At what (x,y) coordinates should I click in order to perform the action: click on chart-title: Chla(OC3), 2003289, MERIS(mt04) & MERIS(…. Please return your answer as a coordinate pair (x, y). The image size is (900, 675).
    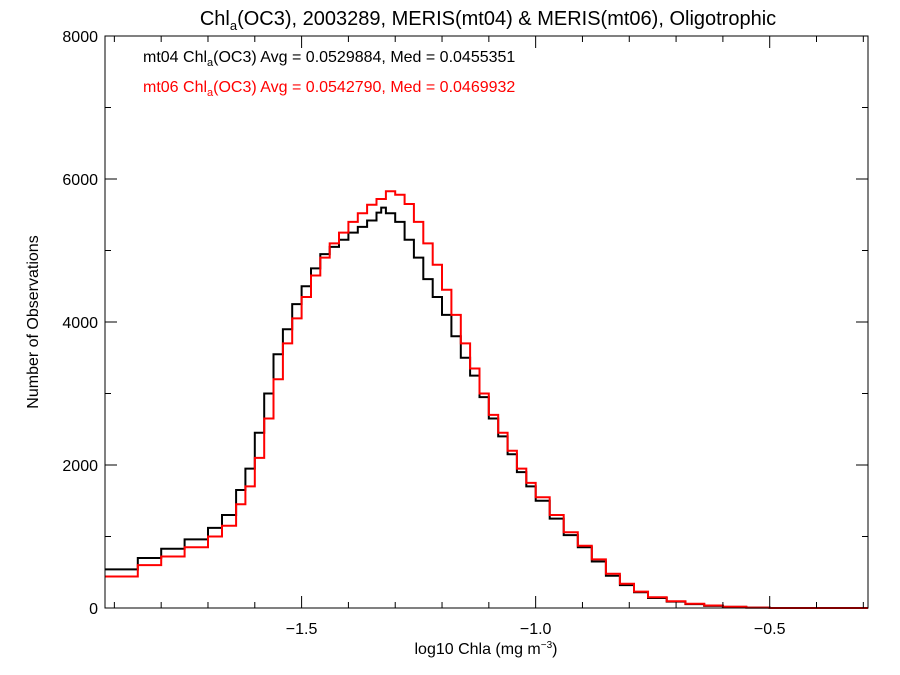
    Looking at the image, I should click on (488, 20).